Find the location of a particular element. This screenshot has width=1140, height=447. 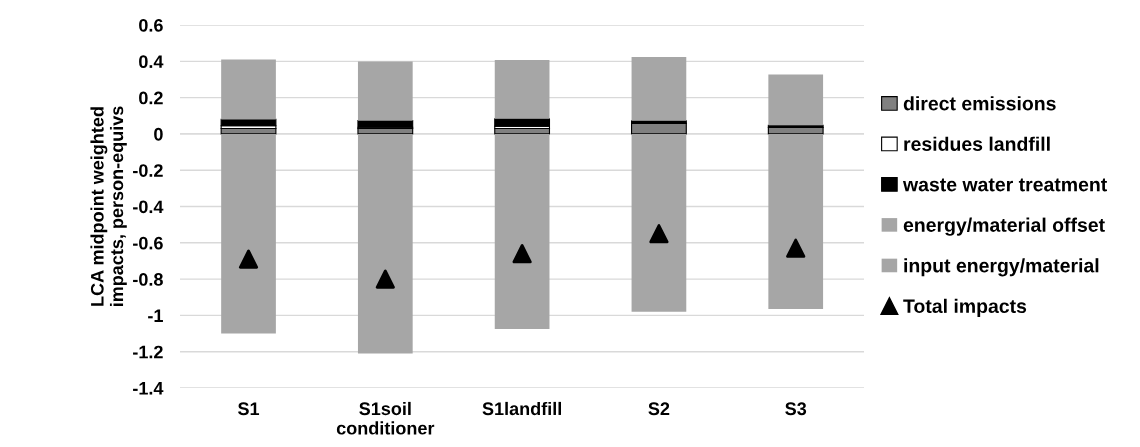

x-tick-label: S3 is located at coordinates (796, 409).